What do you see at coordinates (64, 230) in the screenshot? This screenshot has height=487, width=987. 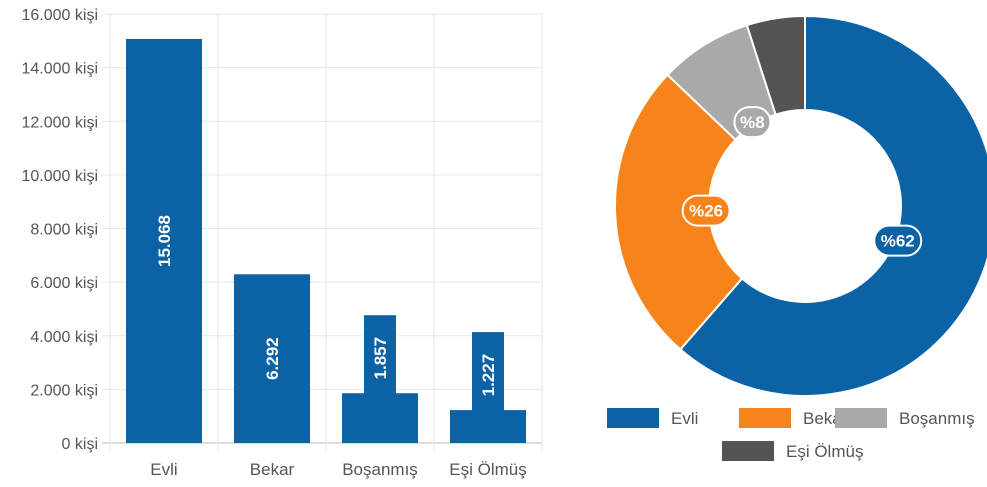 I see `y-tick-label: 8.000 kişi` at bounding box center [64, 230].